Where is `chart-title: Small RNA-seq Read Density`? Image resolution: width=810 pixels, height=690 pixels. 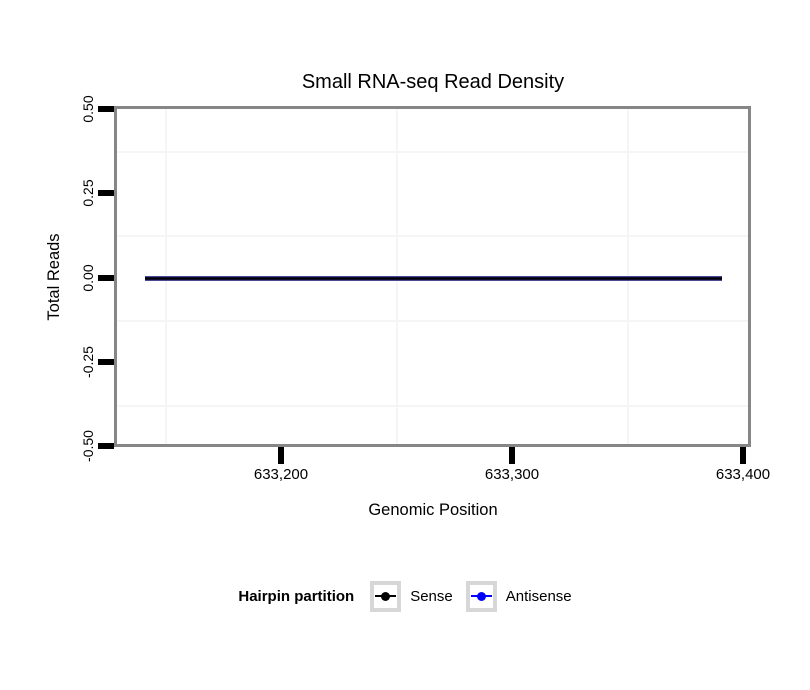 chart-title: Small RNA-seq Read Density is located at coordinates (433, 82).